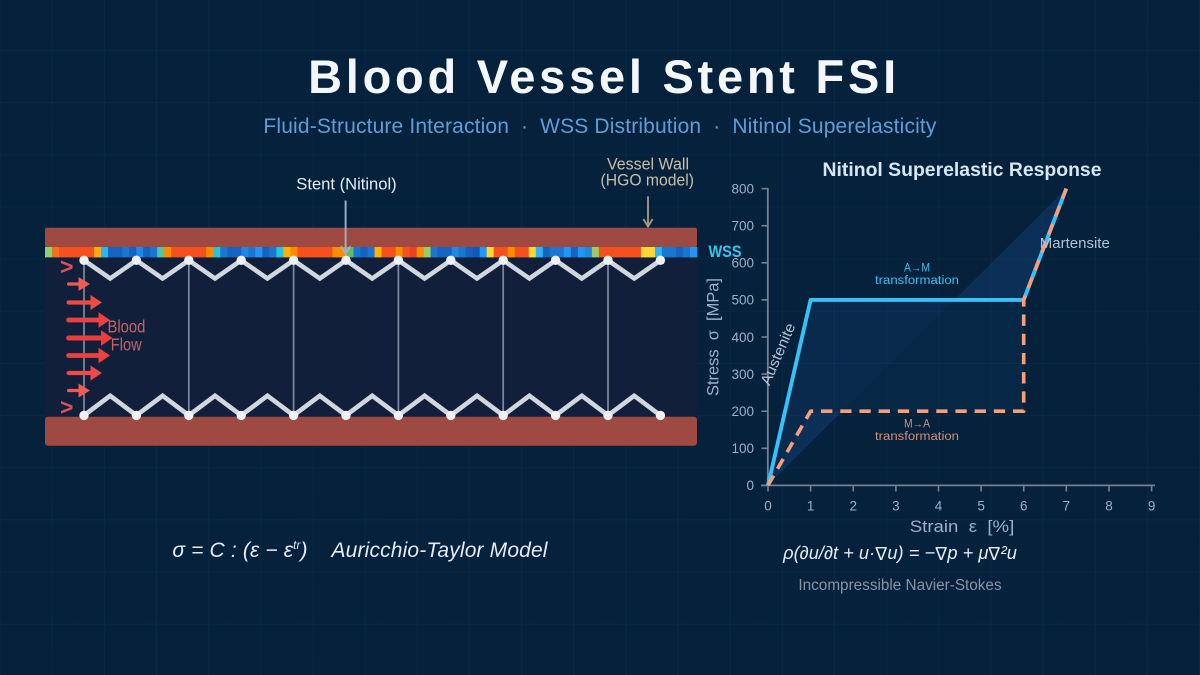  I want to click on svg-text: 3, so click(896, 506).